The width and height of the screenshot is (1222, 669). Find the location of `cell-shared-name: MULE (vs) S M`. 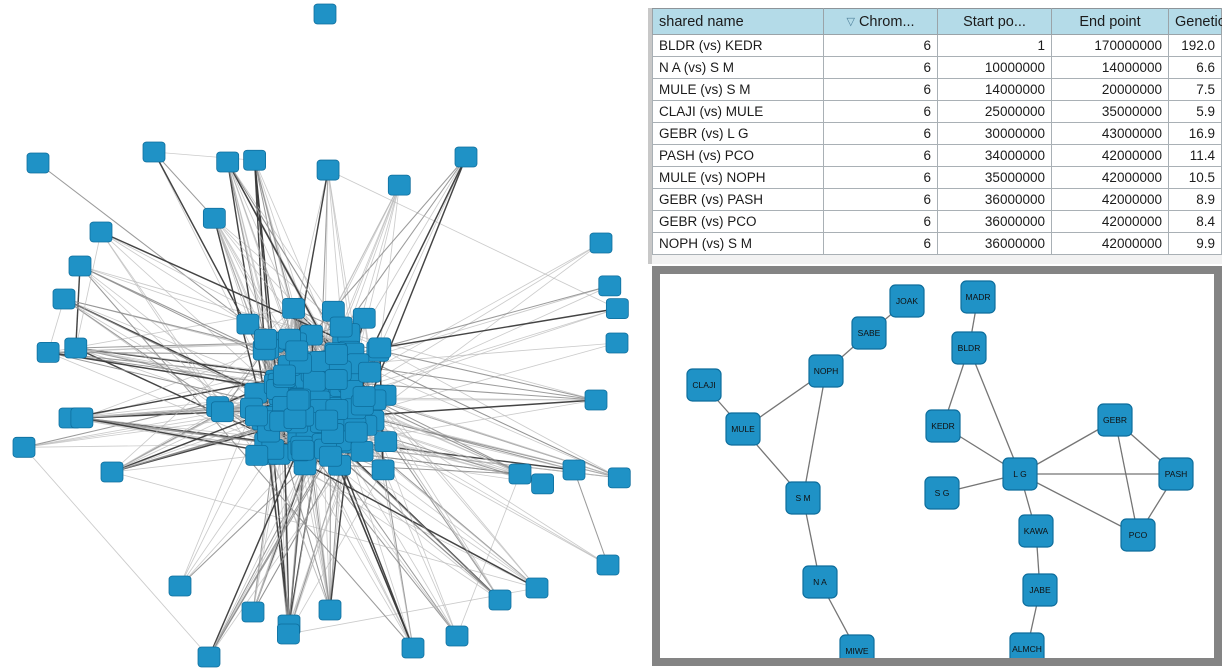

cell-shared-name: MULE (vs) S M is located at coordinates (738, 89).